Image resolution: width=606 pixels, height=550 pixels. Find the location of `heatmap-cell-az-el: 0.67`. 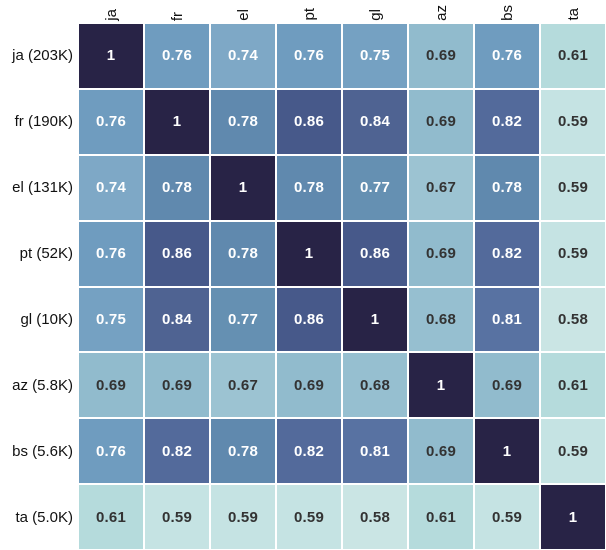

heatmap-cell-az-el: 0.67 is located at coordinates (243, 385).